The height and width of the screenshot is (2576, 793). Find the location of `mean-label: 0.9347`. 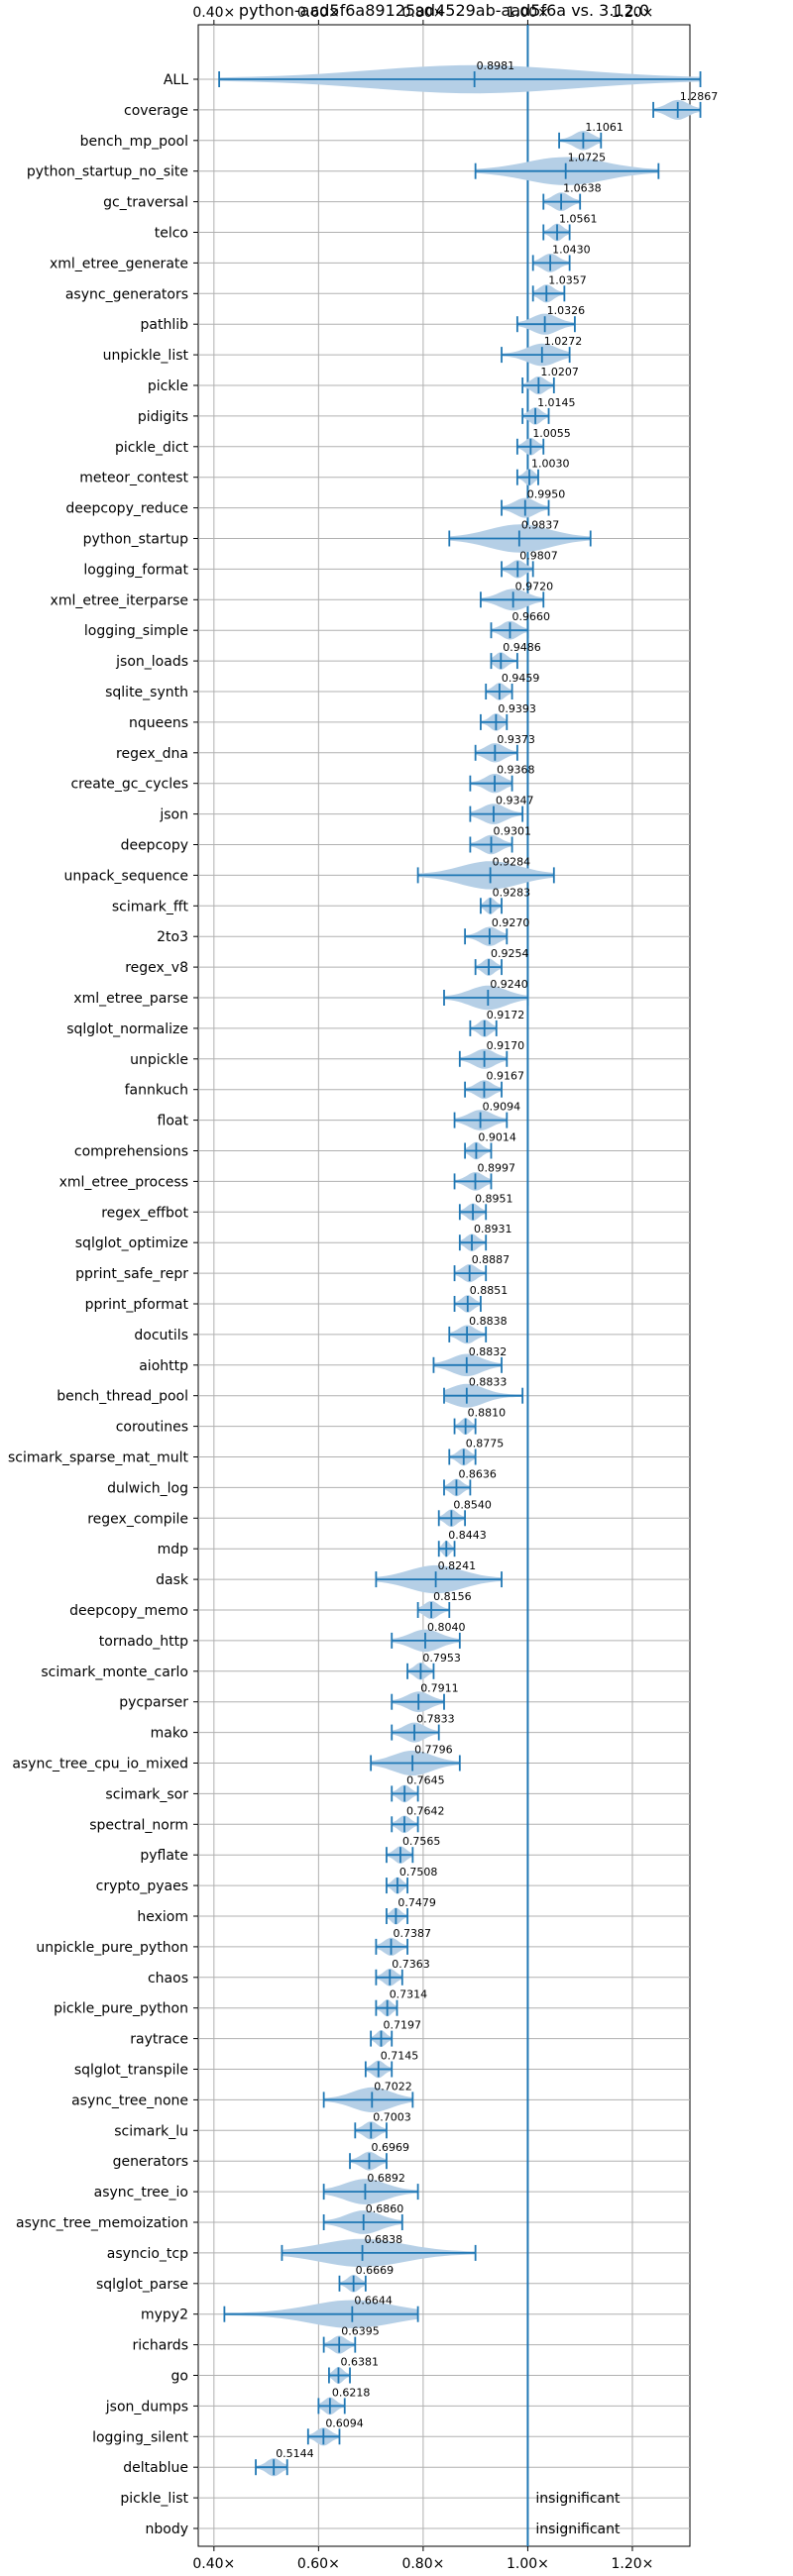

mean-label: 0.9347 is located at coordinates (515, 801).